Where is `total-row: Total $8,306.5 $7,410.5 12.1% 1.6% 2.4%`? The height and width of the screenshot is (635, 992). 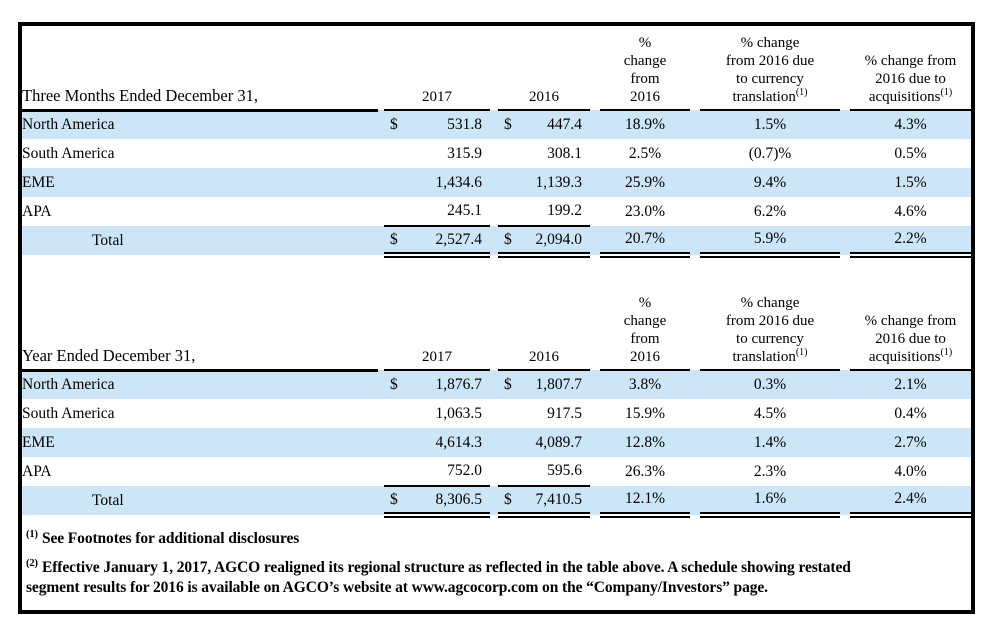 total-row: Total $8,306.5 $7,410.5 12.1% 1.6% 2.4% is located at coordinates (496, 502).